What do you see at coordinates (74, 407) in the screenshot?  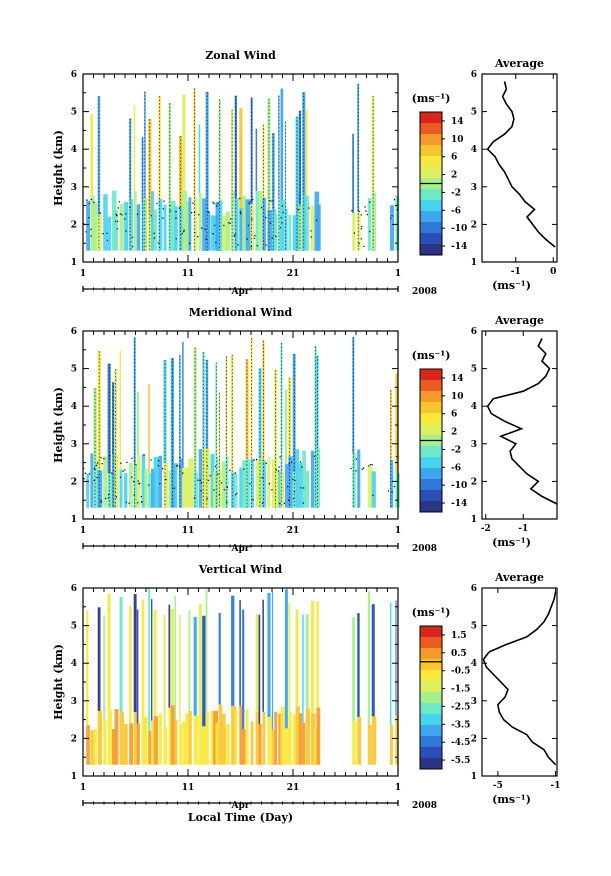 I see `y-tick-label: 4` at bounding box center [74, 407].